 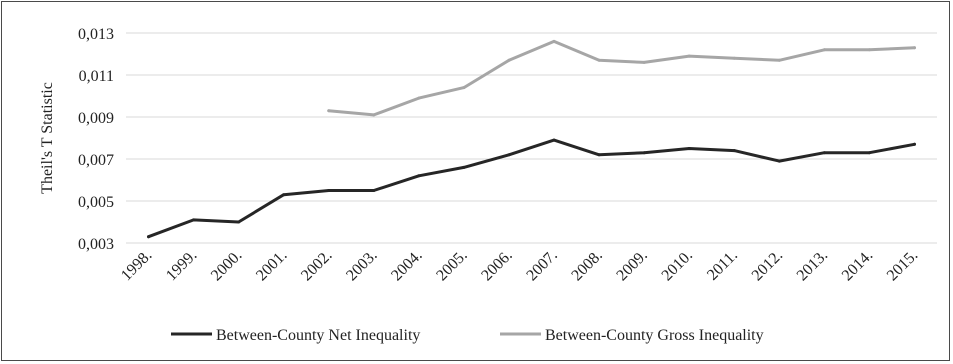 I want to click on x-tick-label: 2007., so click(x=541, y=265).